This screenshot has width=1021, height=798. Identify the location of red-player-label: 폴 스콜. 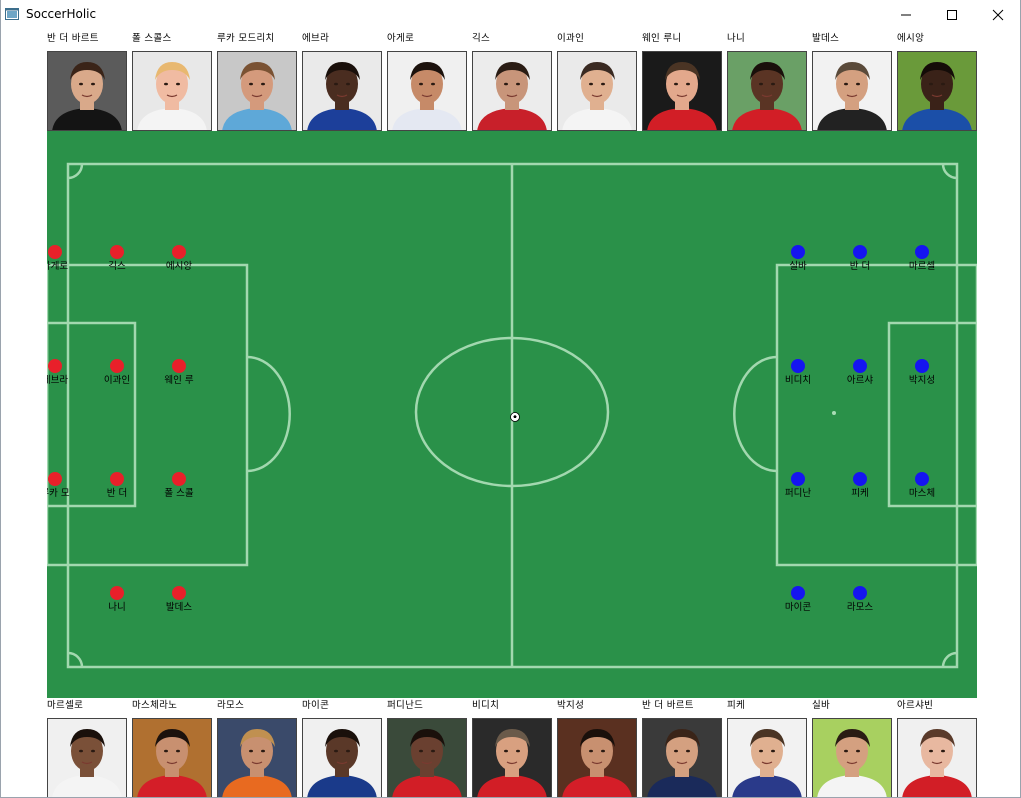
(179, 493).